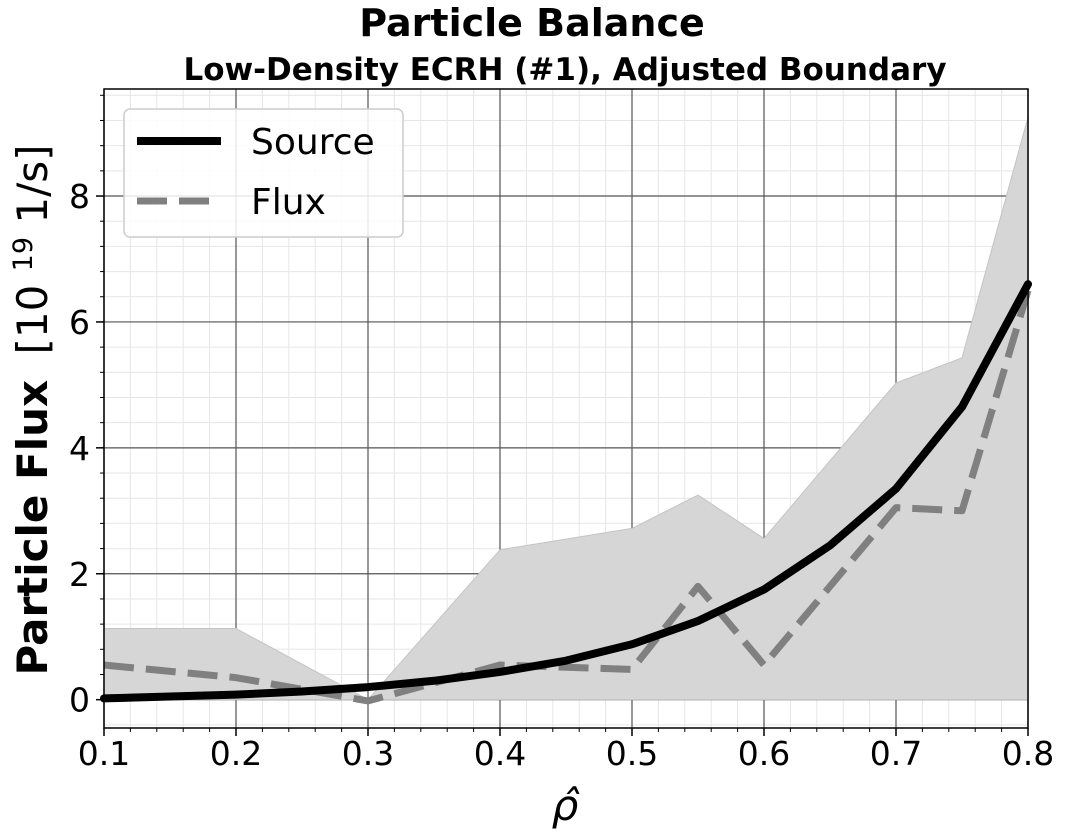  I want to click on y-tick-label: 4, so click(79, 448).